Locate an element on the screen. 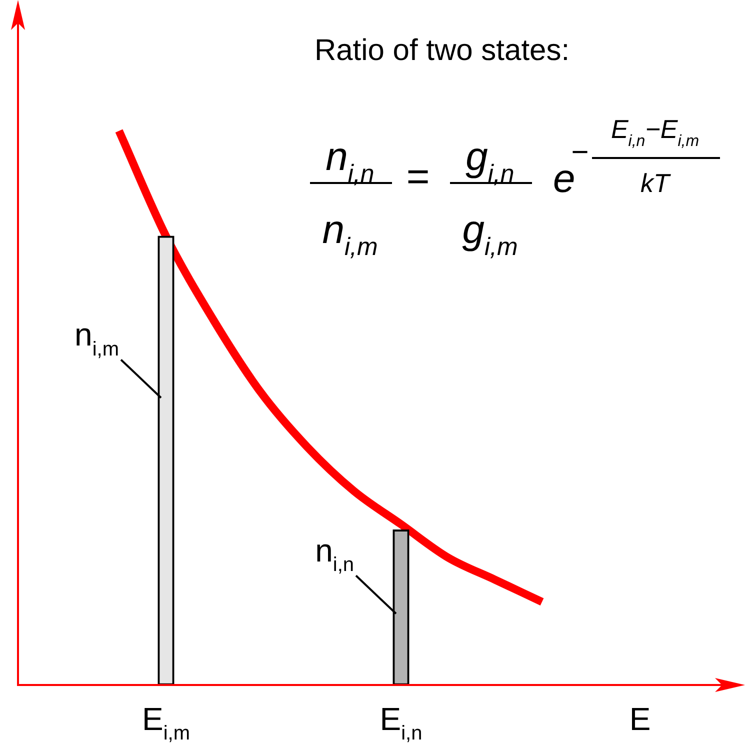 Image resolution: width=745 pixels, height=747 pixels. annotation: = is located at coordinates (418, 177).